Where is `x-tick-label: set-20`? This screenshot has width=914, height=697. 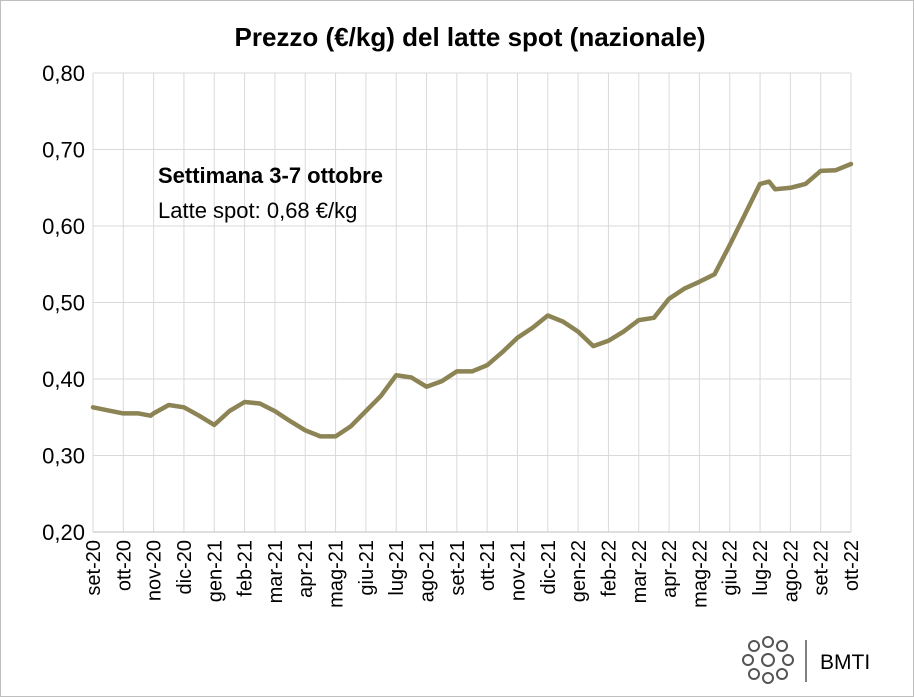
x-tick-label: set-20 is located at coordinates (94, 568).